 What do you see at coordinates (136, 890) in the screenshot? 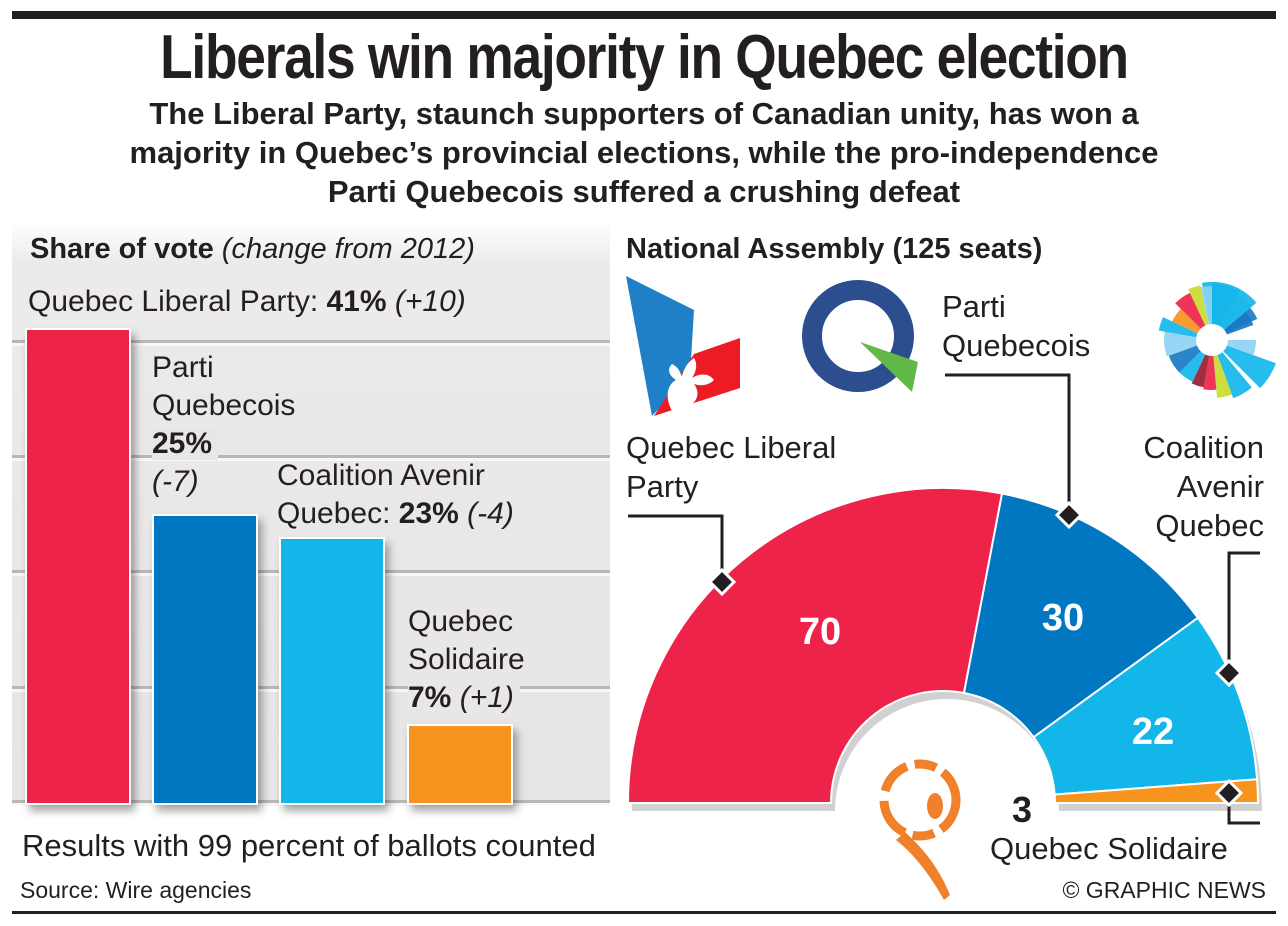
I see `source-text: Source: Wire agencies` at bounding box center [136, 890].